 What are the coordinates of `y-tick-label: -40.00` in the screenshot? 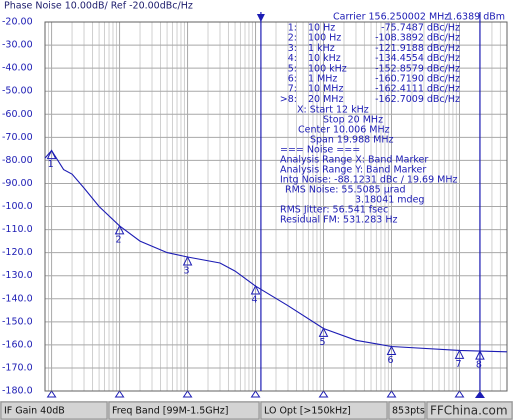 It's located at (17, 68).